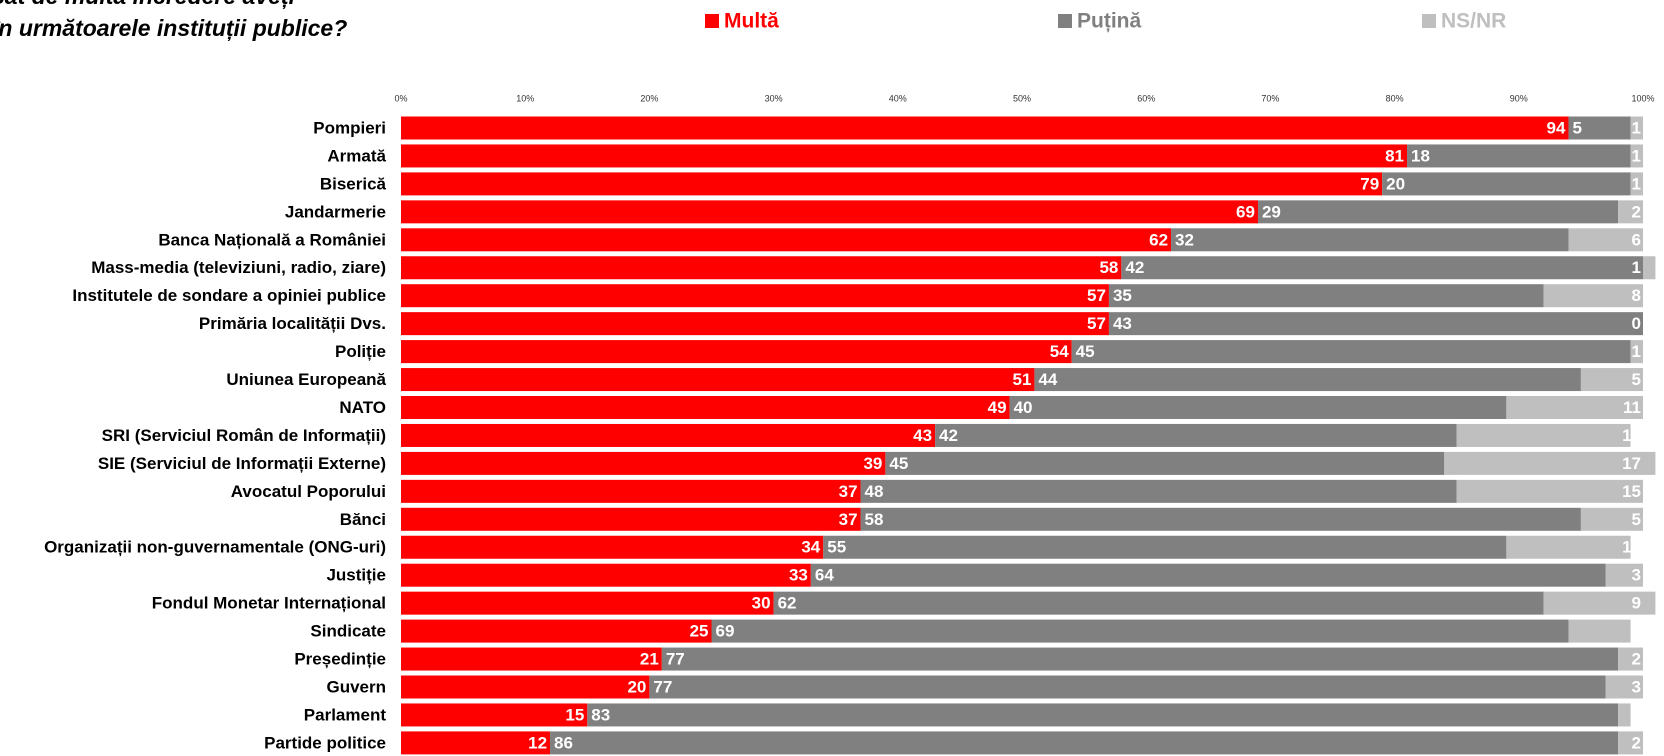  Describe the element at coordinates (244, 435) in the screenshot. I see `category-label: SRI (Serviciul Român de Informații)` at that location.